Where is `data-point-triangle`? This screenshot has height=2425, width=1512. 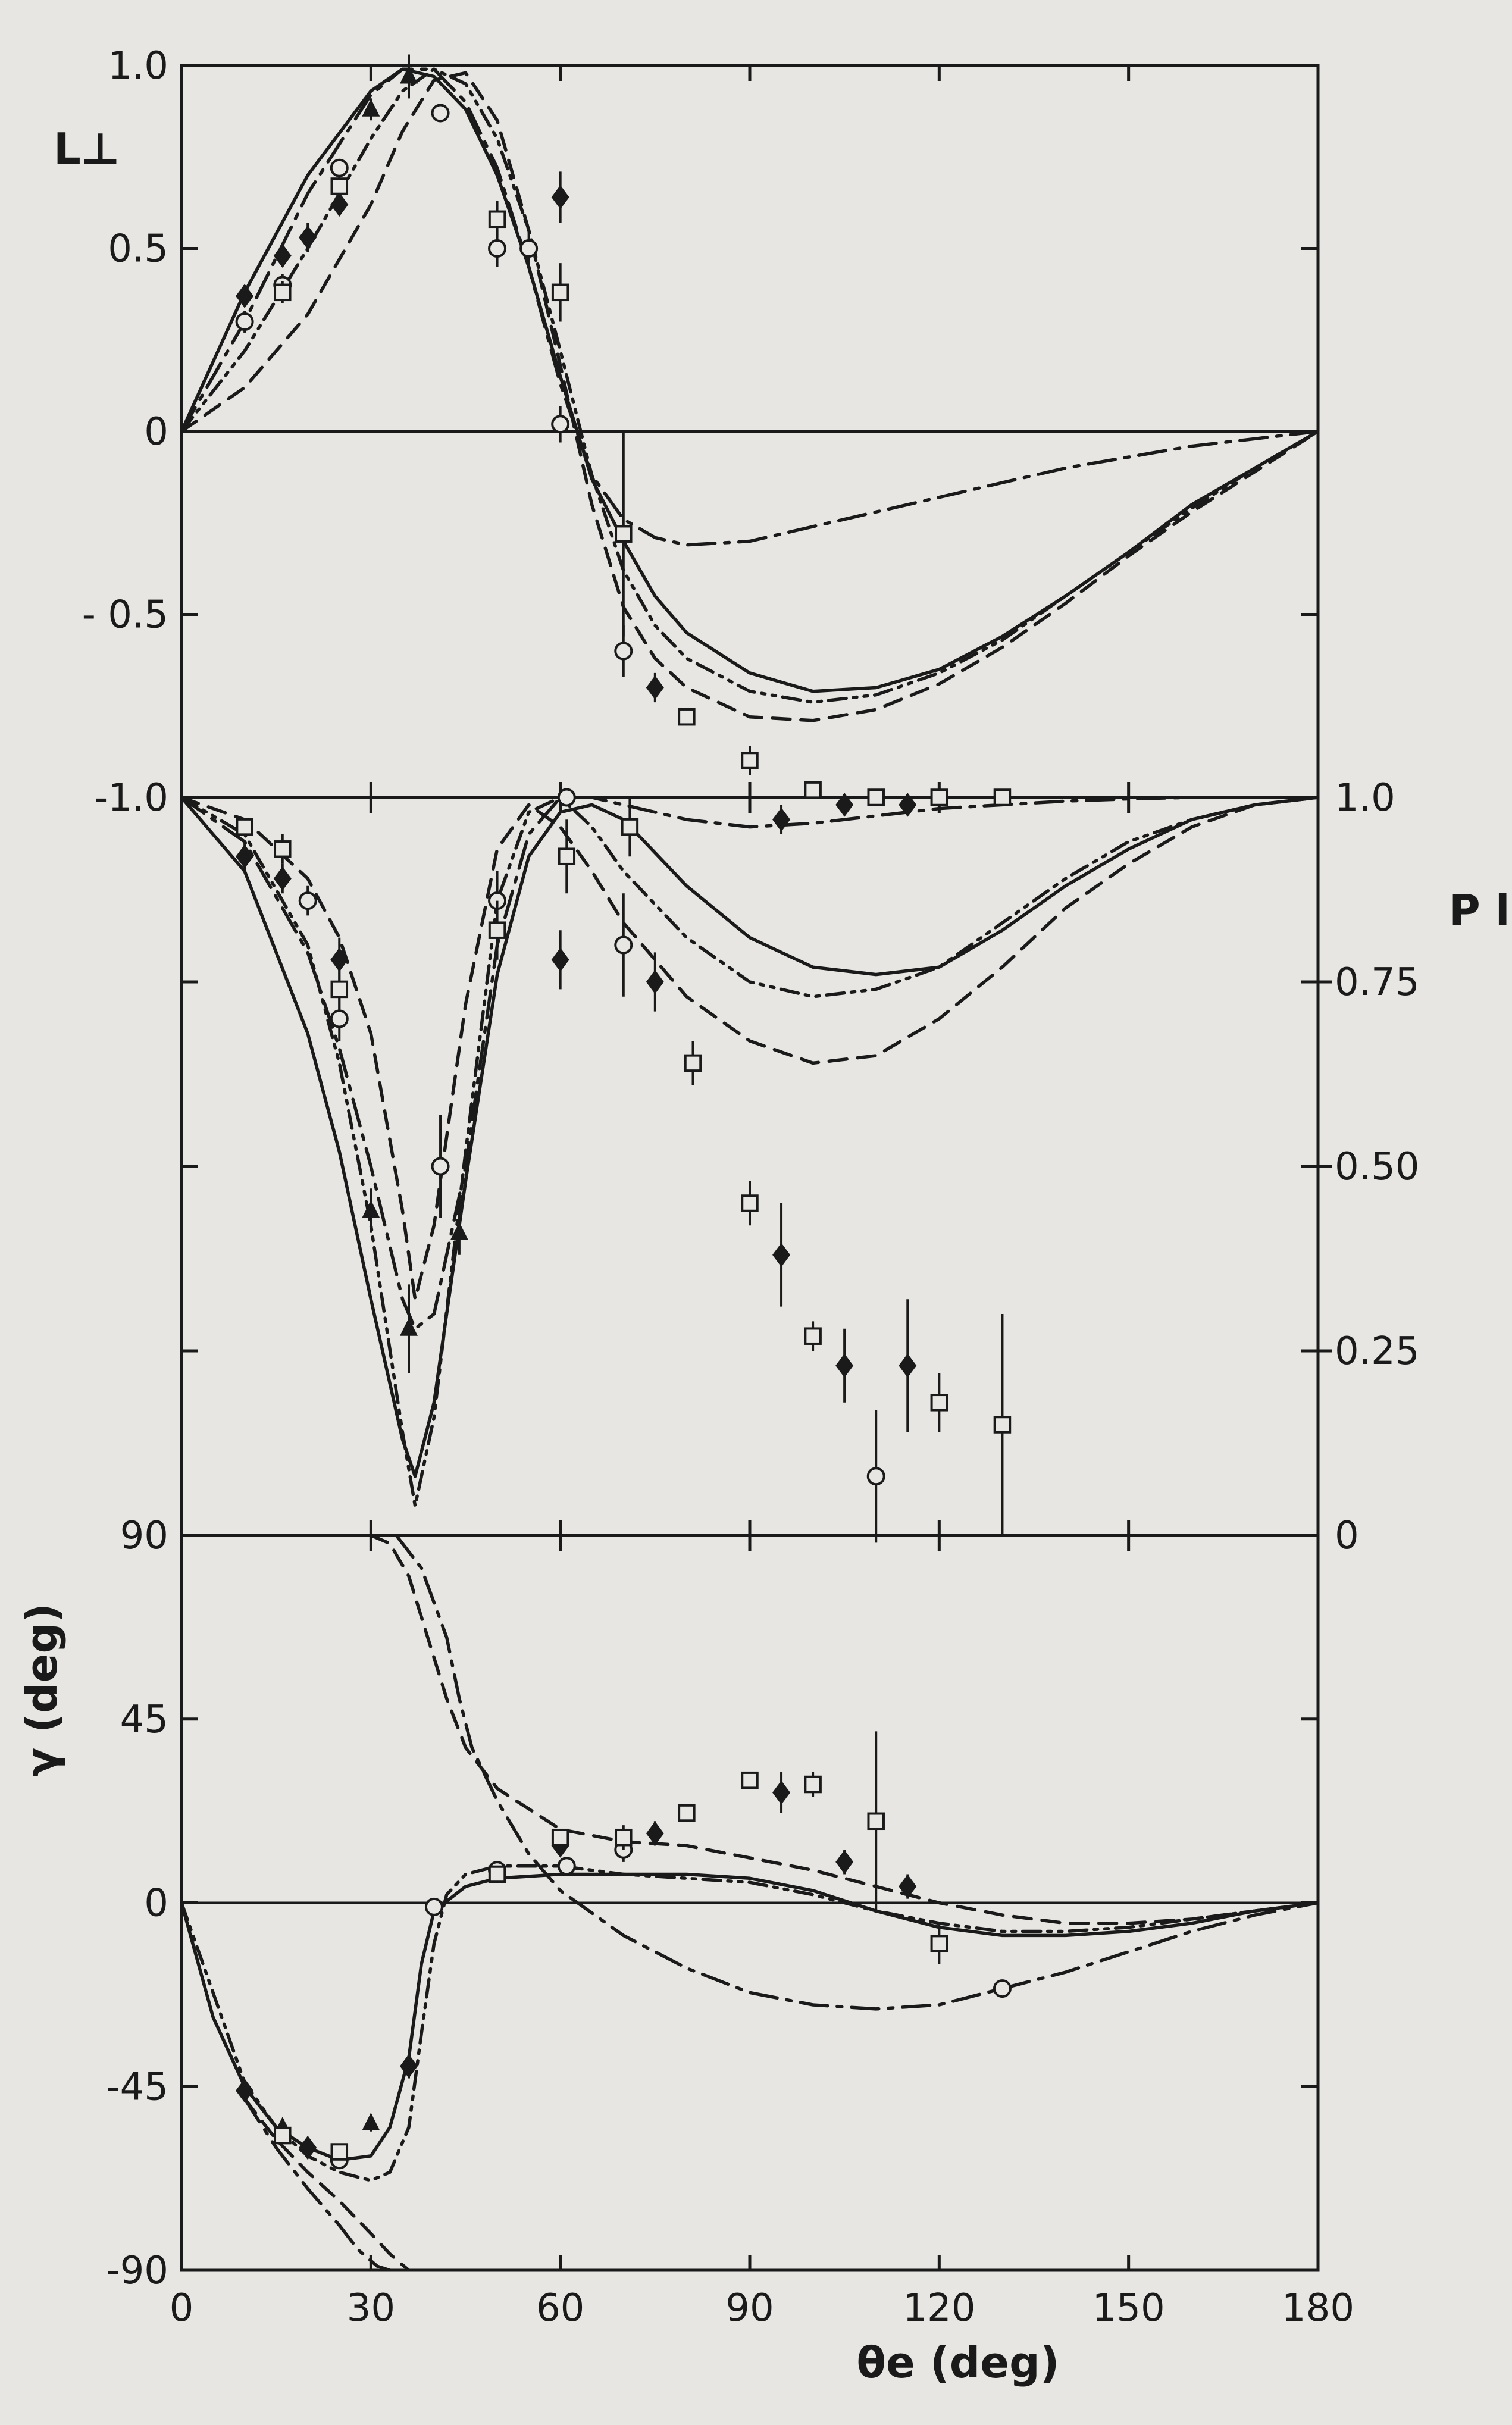
data-point-triangle is located at coordinates (371, 2122).